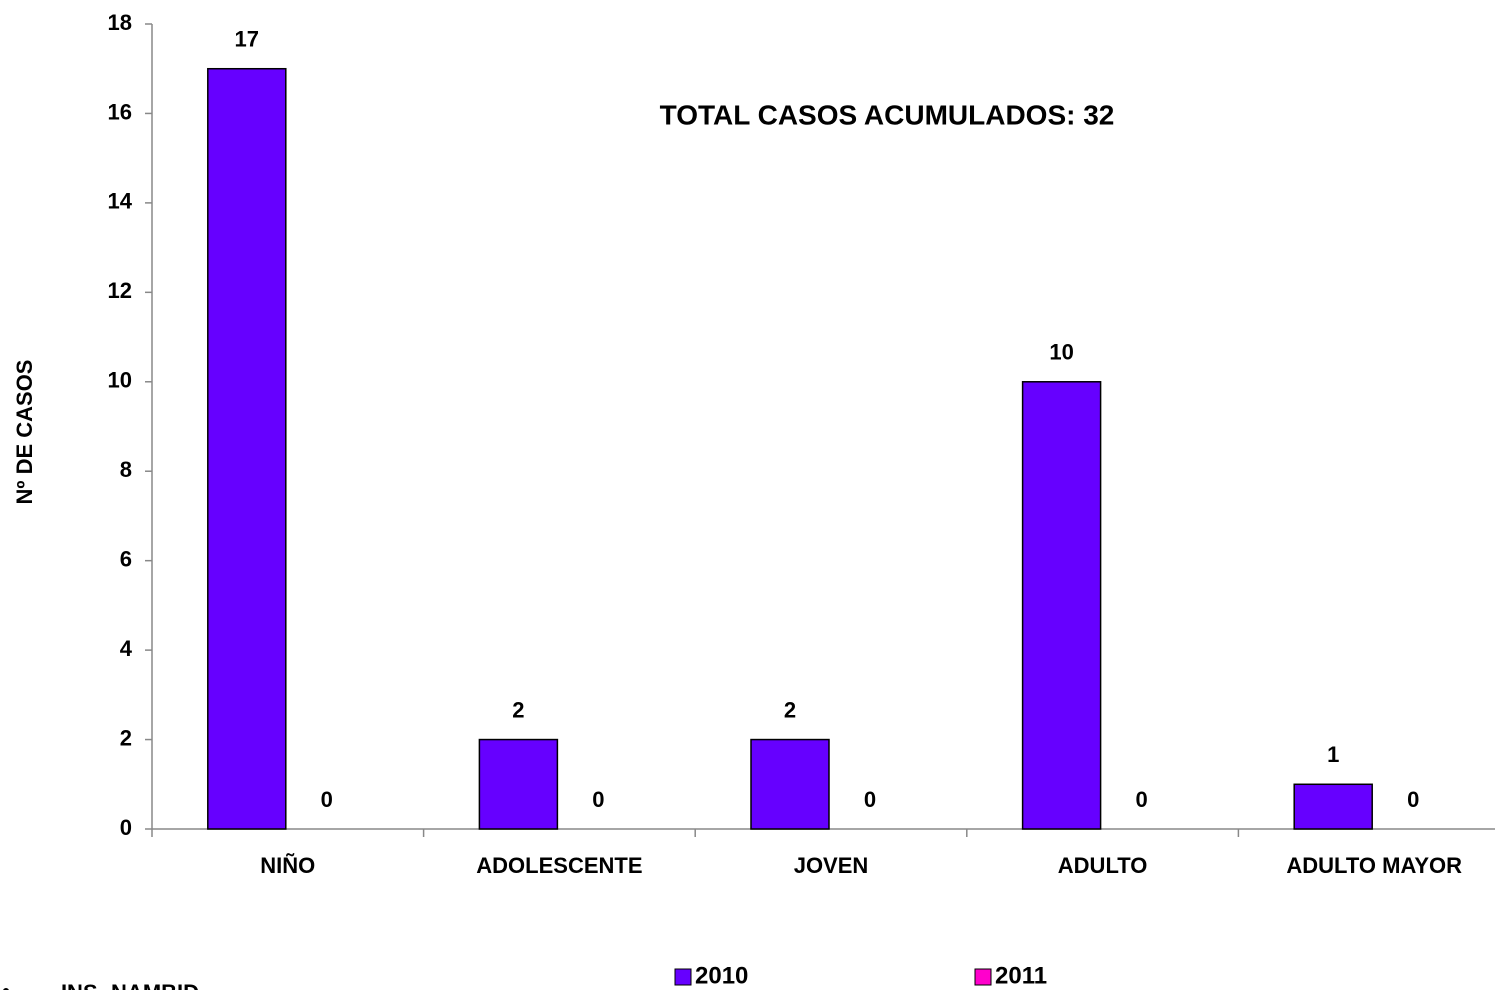 This screenshot has width=1495, height=990. What do you see at coordinates (24, 432) in the screenshot?
I see `y-axis-title: Nº DE CASOS` at bounding box center [24, 432].